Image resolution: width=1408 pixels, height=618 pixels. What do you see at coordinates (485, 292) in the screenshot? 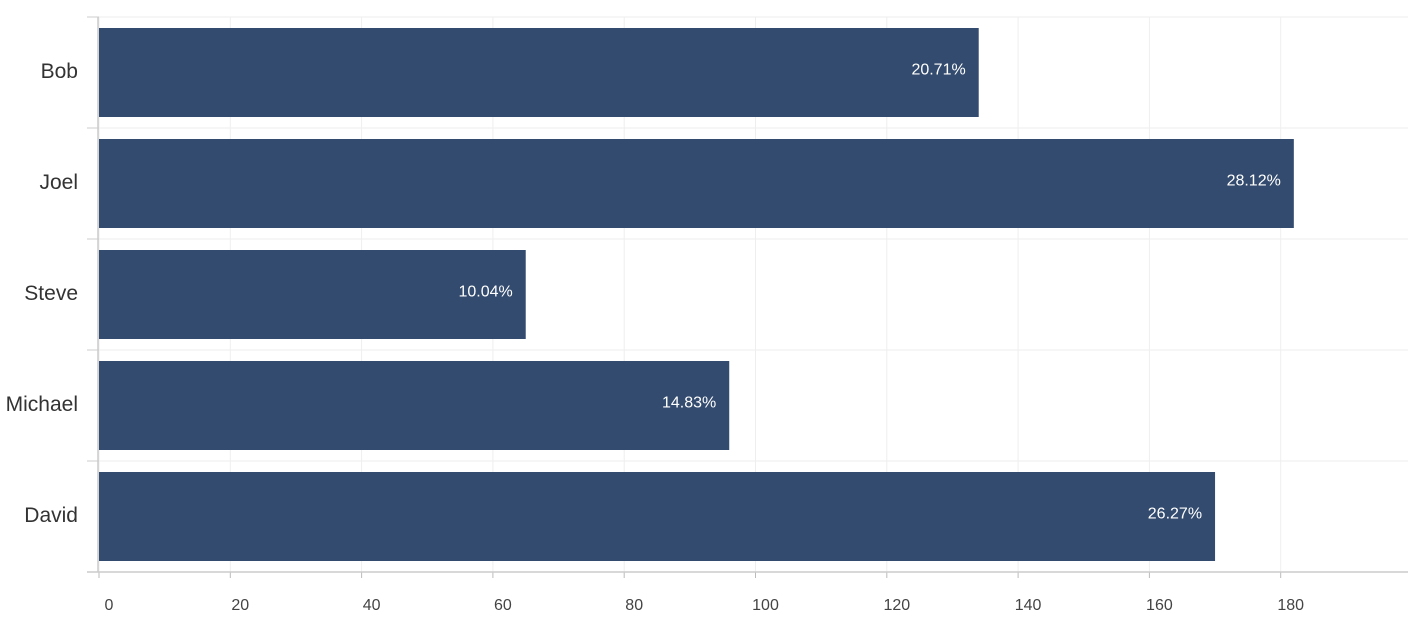
I see `data-label: 10.04%` at bounding box center [485, 292].